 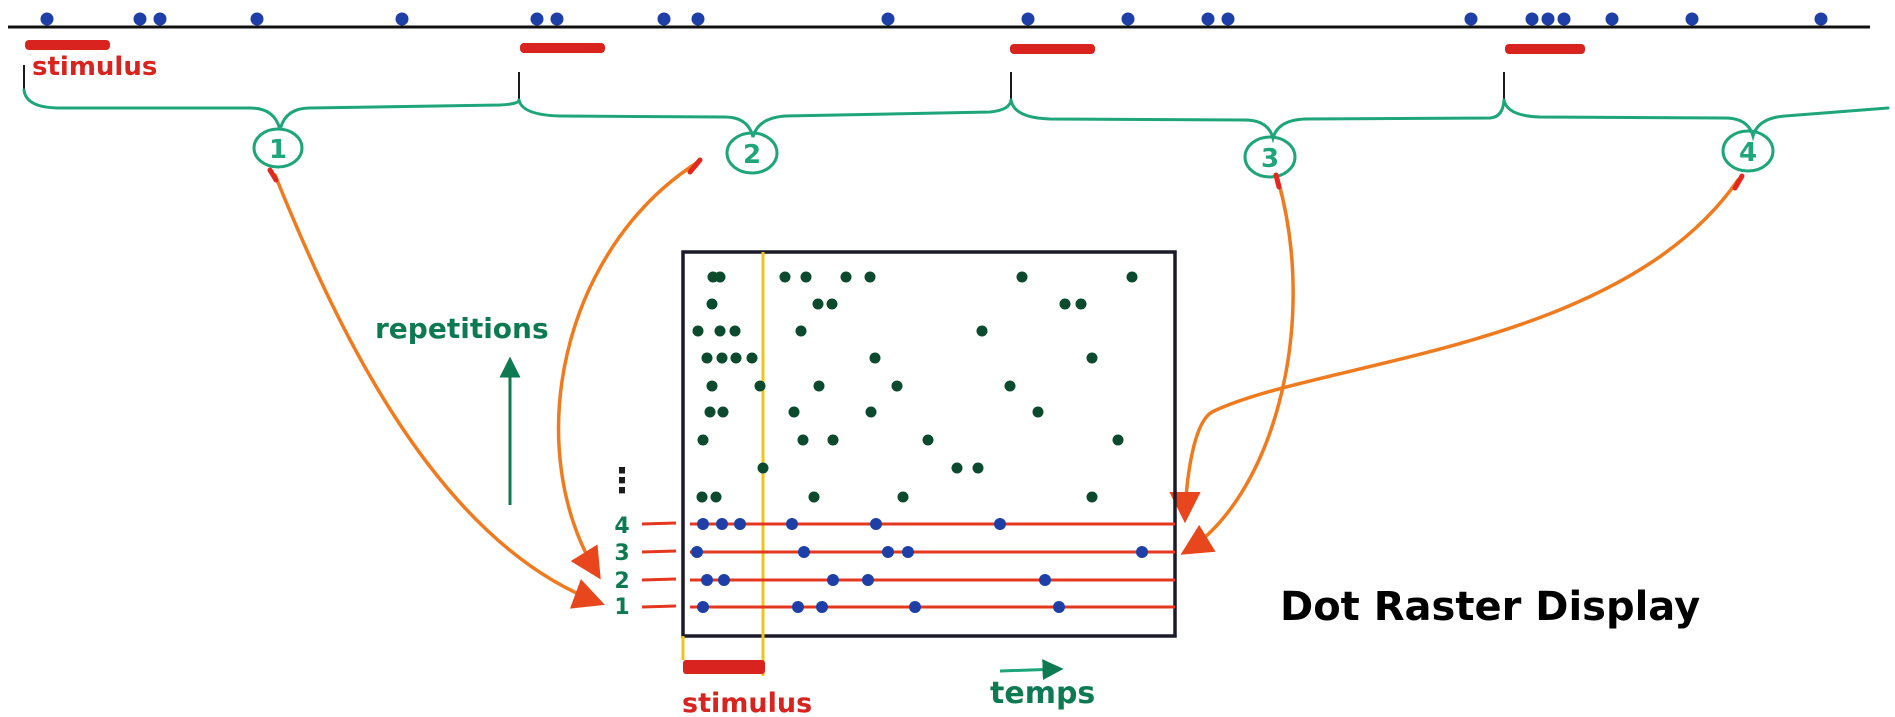 I want to click on raster-row-label-3: 3, so click(x=621, y=553).